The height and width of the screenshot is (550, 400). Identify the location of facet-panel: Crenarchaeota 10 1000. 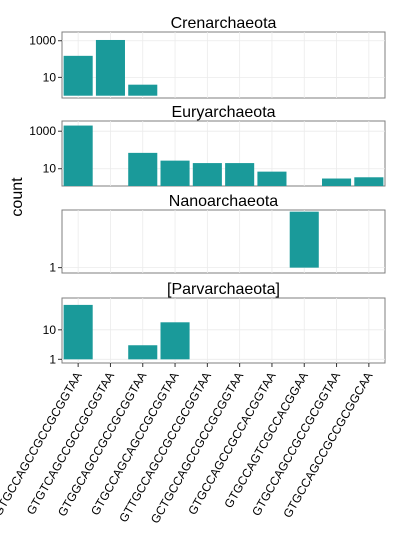
(207, 57).